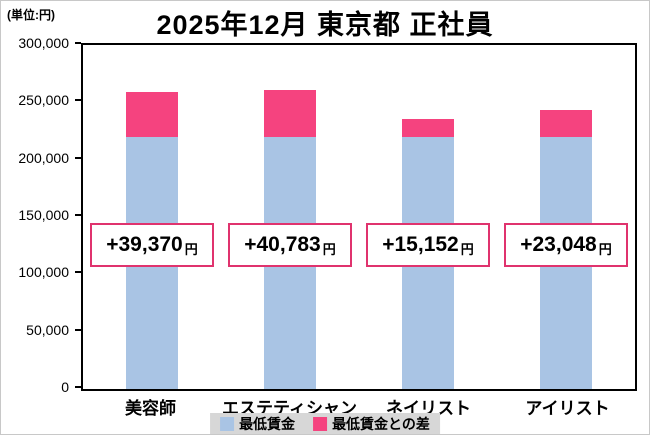 The width and height of the screenshot is (650, 435). I want to click on legend-swatch-diff, so click(320, 423).